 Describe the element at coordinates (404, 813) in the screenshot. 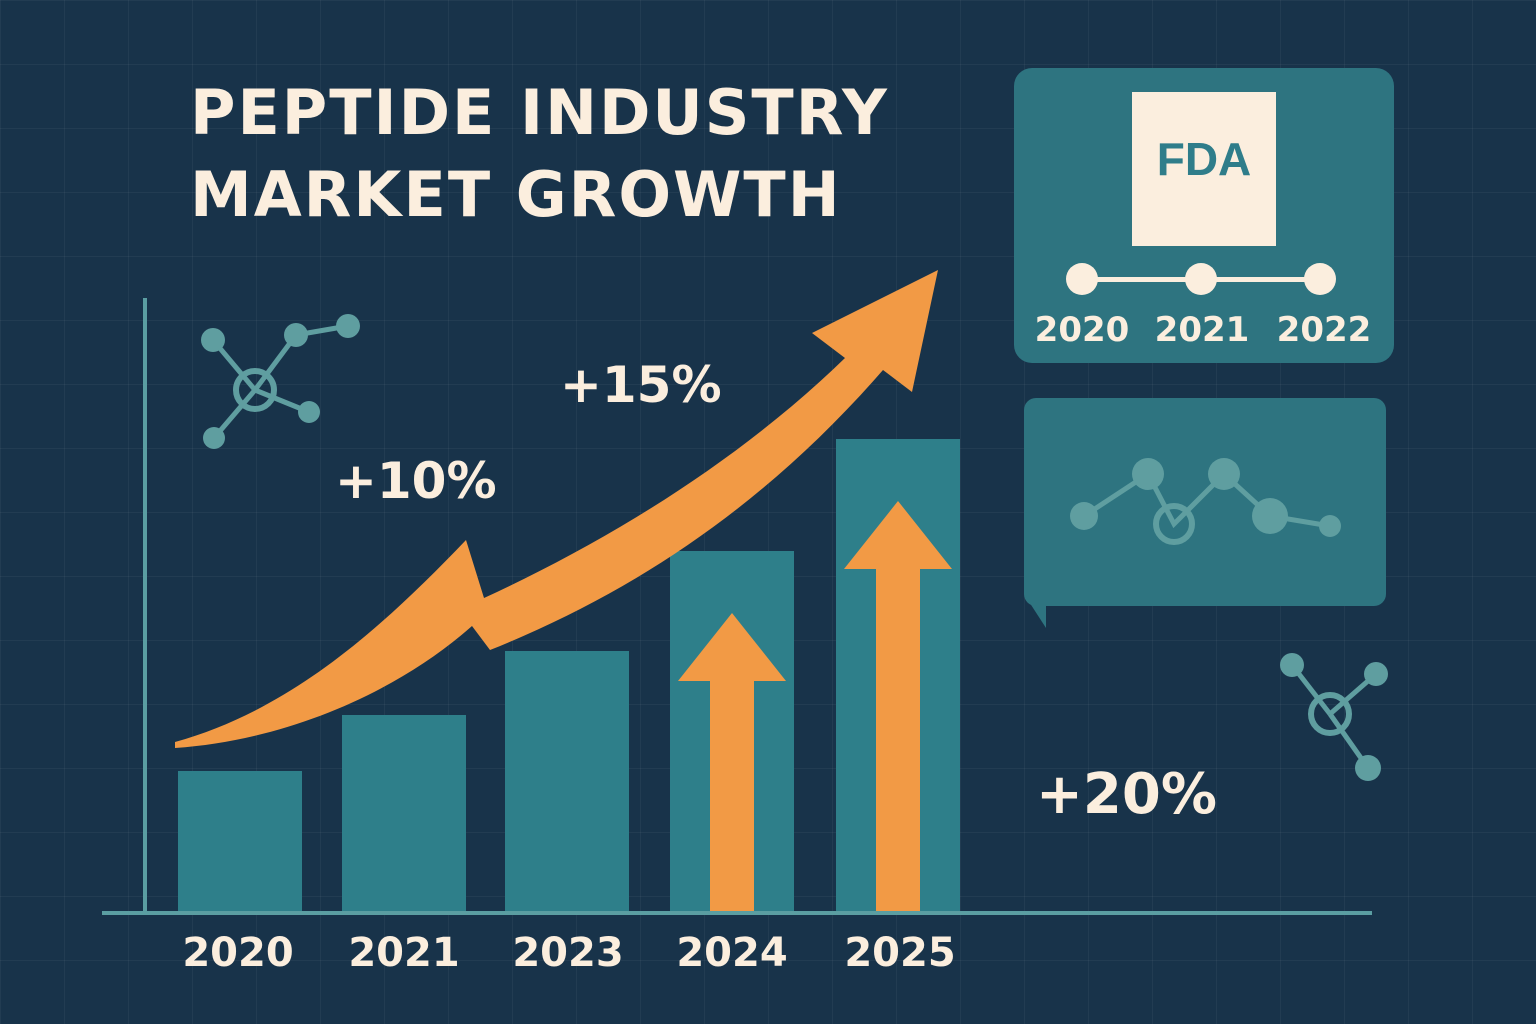

I see `bar-2021` at that location.